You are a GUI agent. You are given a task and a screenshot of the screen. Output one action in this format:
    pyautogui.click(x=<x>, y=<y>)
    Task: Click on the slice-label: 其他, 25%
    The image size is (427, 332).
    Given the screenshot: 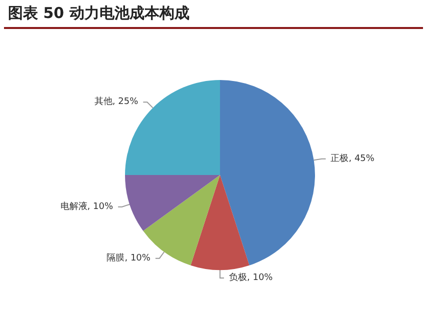 What is the action you would take?
    pyautogui.click(x=116, y=102)
    